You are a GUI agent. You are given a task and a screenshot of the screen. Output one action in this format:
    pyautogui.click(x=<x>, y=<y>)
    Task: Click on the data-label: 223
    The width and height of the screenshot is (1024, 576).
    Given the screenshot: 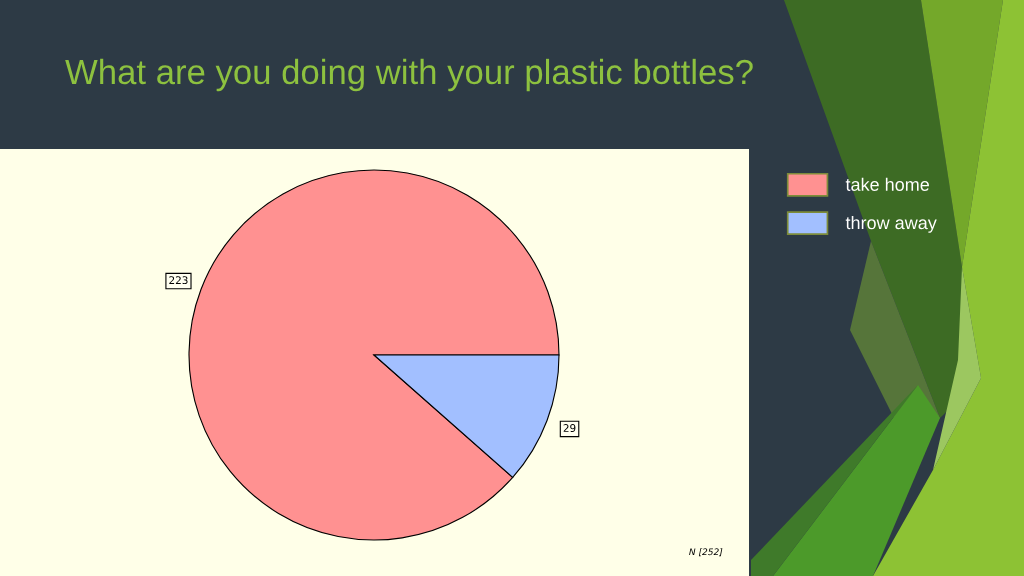 What is the action you would take?
    pyautogui.click(x=178, y=280)
    